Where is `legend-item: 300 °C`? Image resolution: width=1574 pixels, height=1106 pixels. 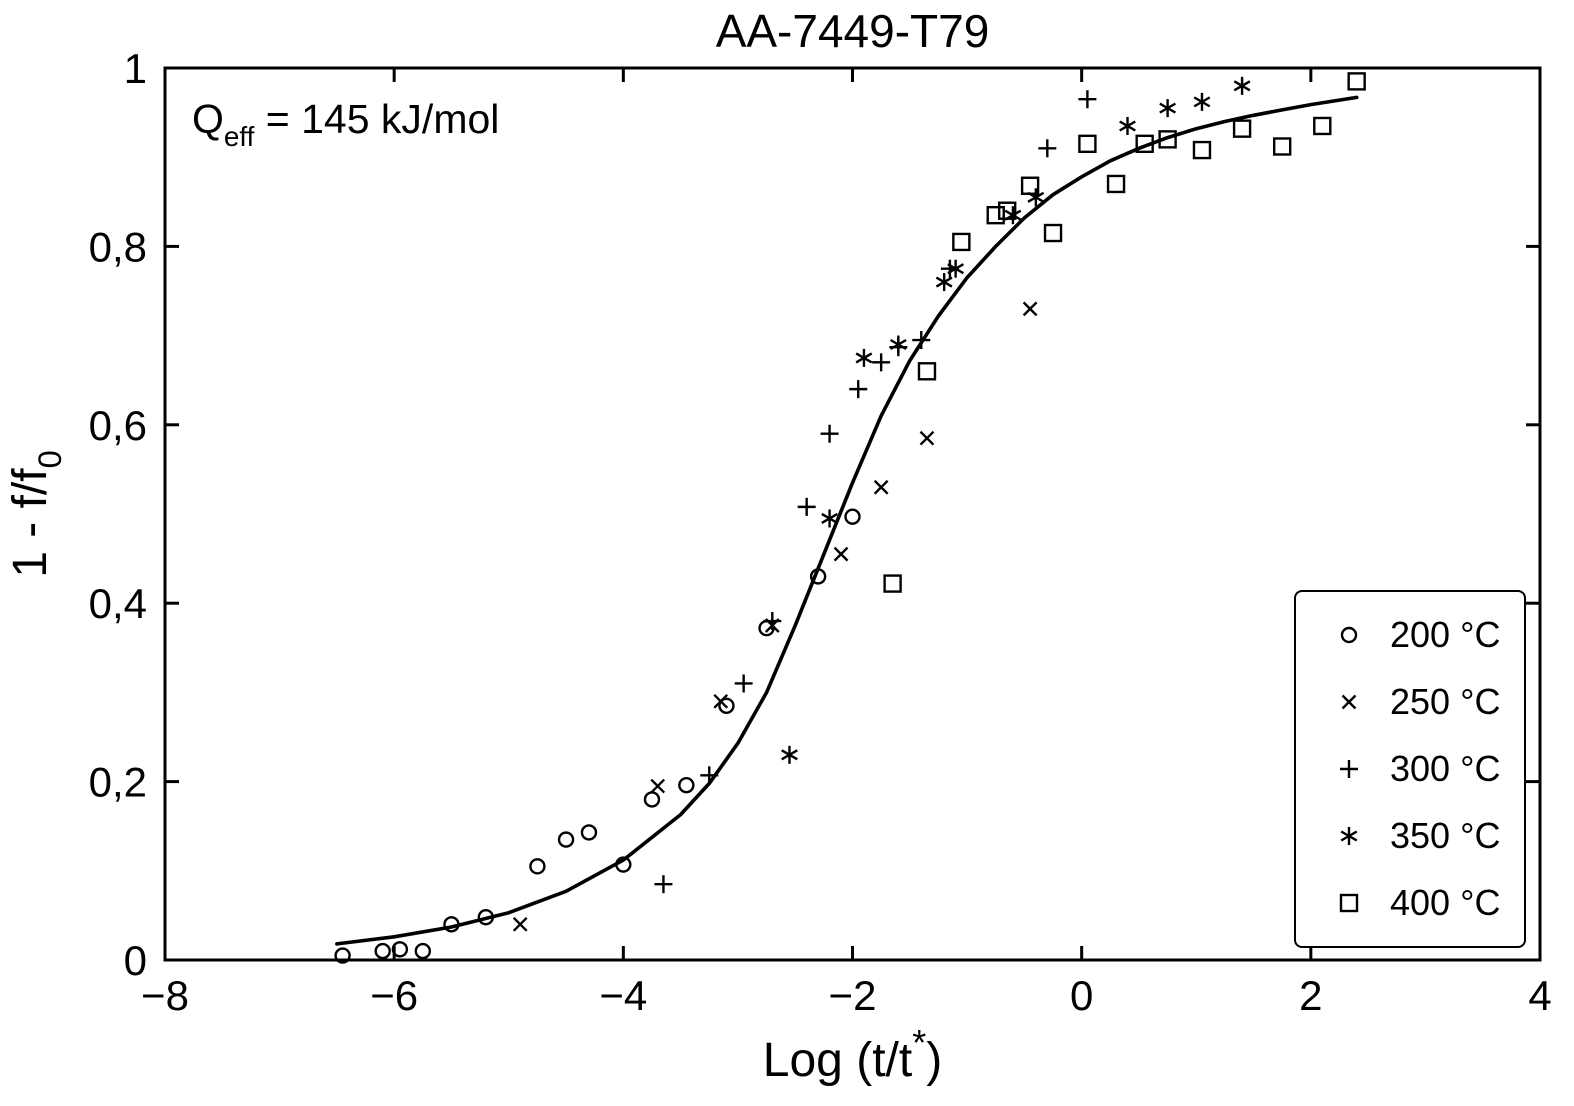 legend-item: 300 °C is located at coordinates (1428, 769).